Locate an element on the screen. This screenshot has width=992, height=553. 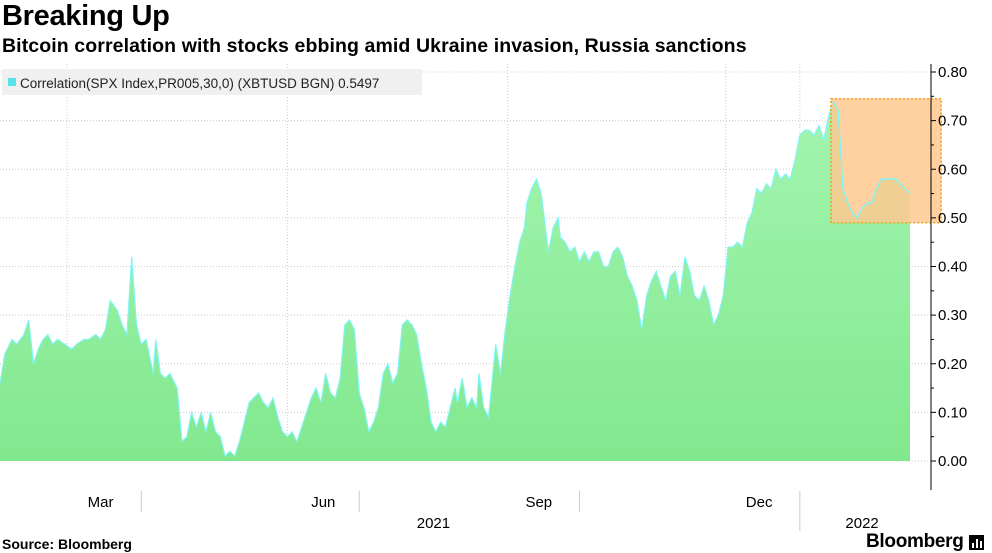
y-axis: 0.80 0.70 0.60 0.50 0.40 0.30 0.20 0.10 0.00 is located at coordinates (948, 277).